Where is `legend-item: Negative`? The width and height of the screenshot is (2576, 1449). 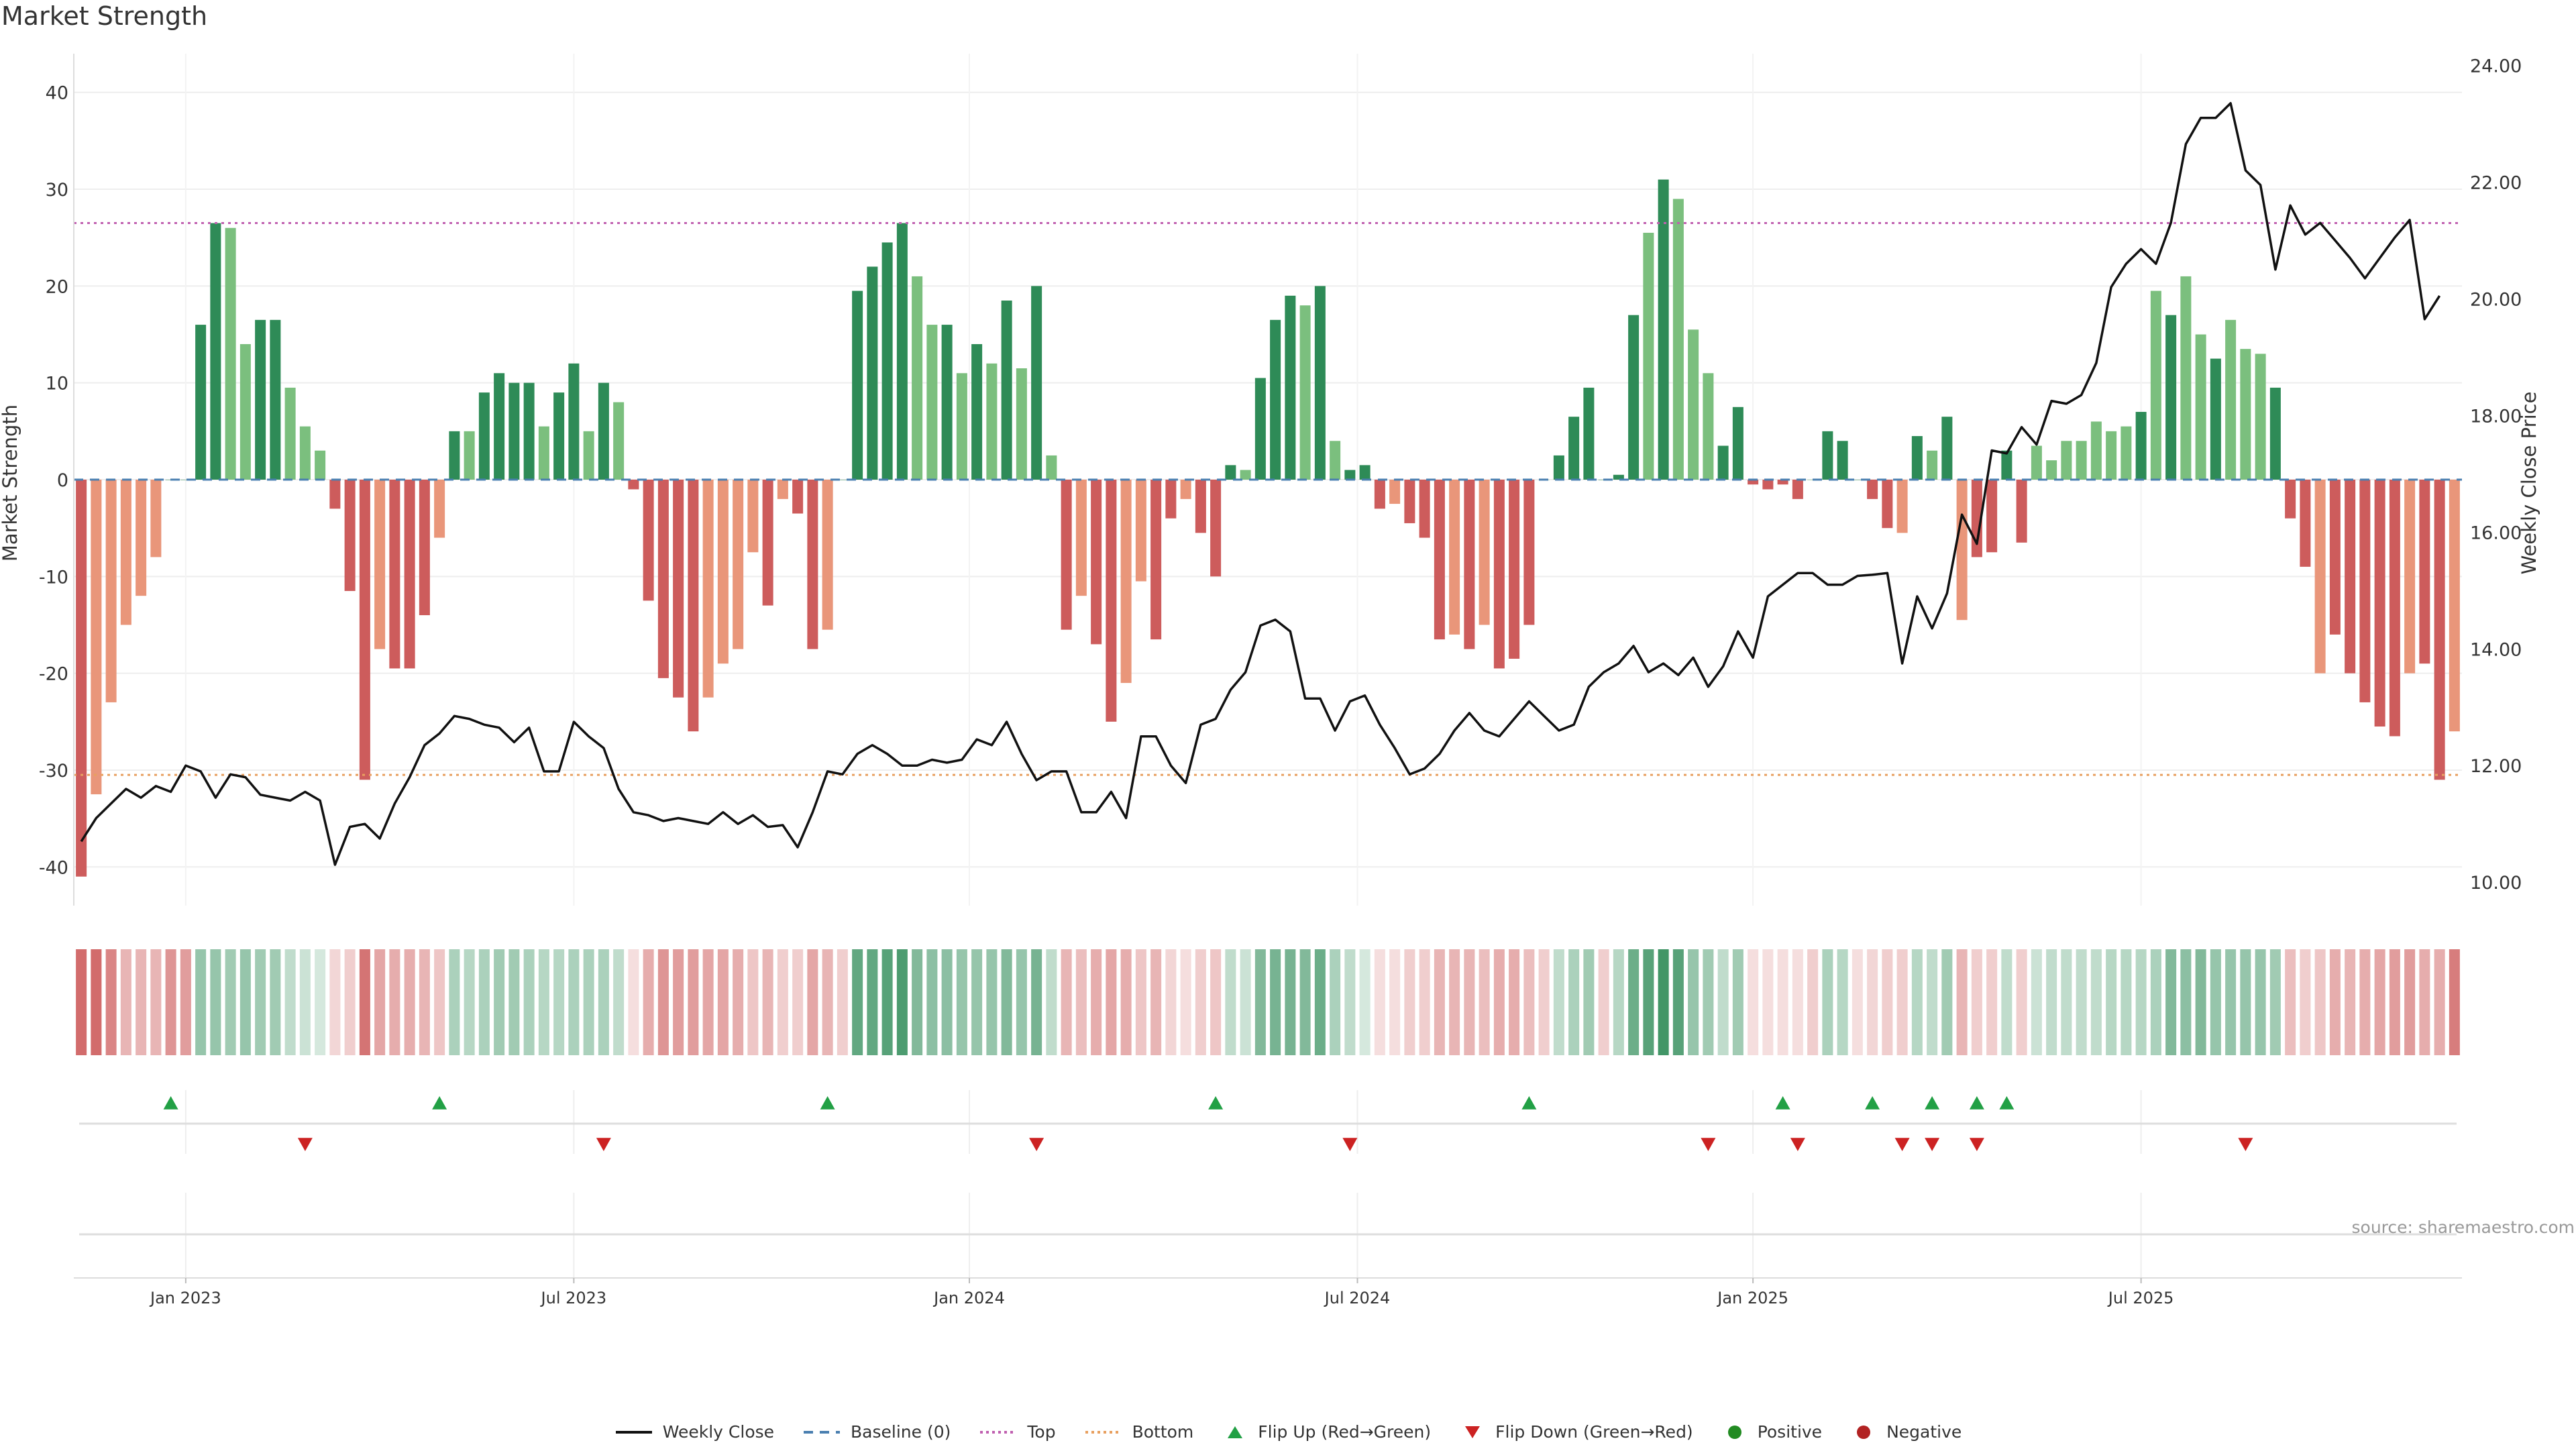 legend-item: Negative is located at coordinates (1906, 1432).